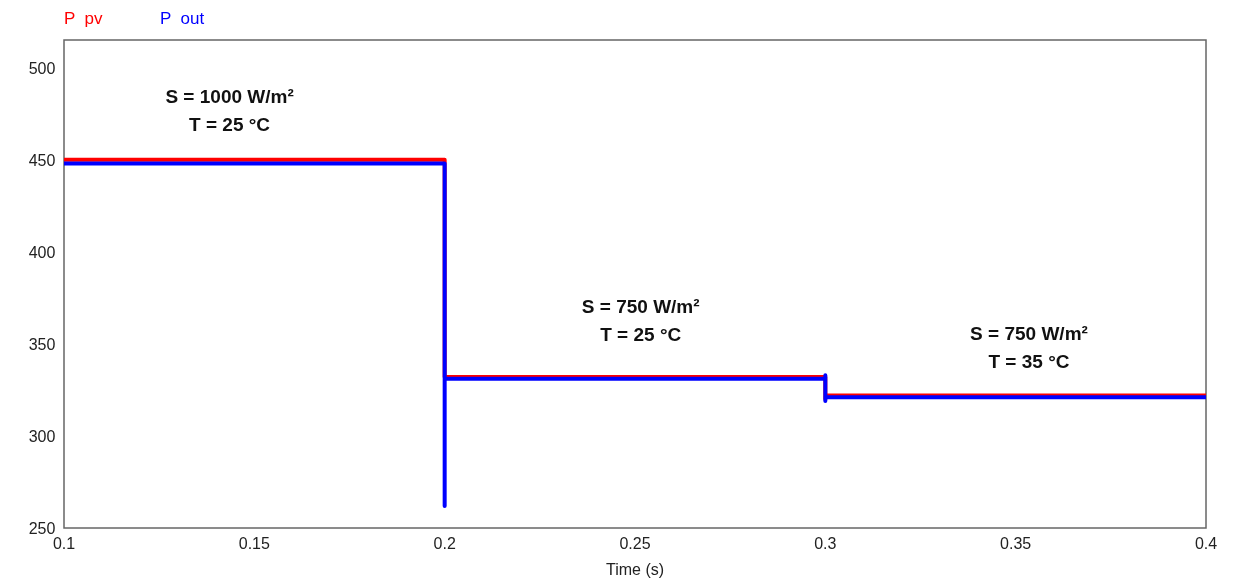 The width and height of the screenshot is (1233, 585). Describe the element at coordinates (635, 569) in the screenshot. I see `x-axis-title: Time (s)` at that location.